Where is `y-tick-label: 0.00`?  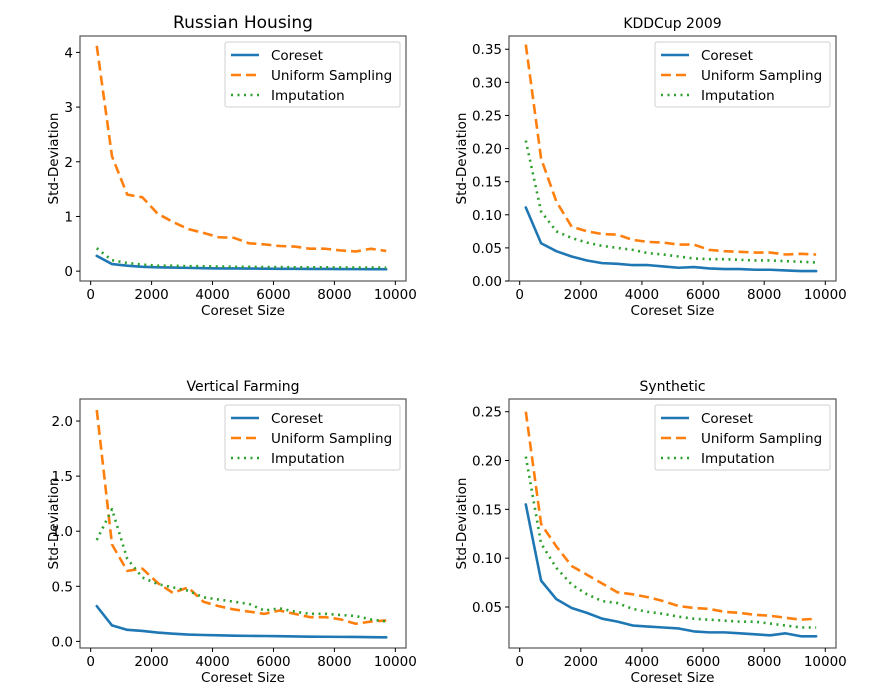 y-tick-label: 0.00 is located at coordinates (487, 282).